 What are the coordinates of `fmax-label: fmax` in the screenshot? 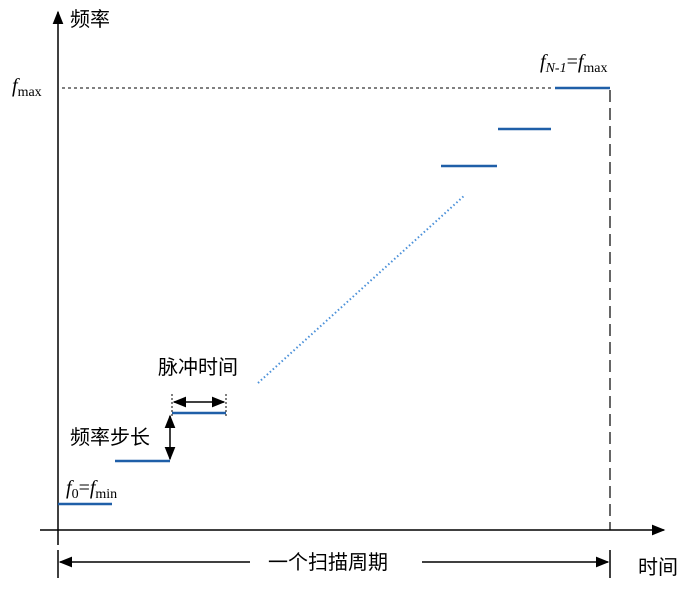 It's located at (27, 87).